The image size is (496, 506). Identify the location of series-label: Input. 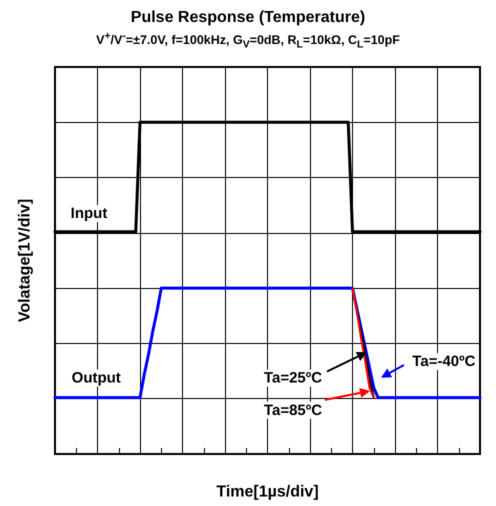
(89, 213).